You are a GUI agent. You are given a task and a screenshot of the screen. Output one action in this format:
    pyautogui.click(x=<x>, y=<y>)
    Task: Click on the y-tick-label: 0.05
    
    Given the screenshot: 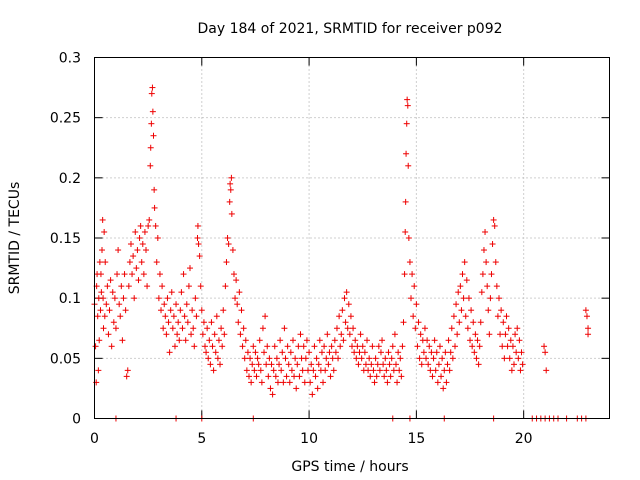 What is the action you would take?
    pyautogui.click(x=65, y=359)
    